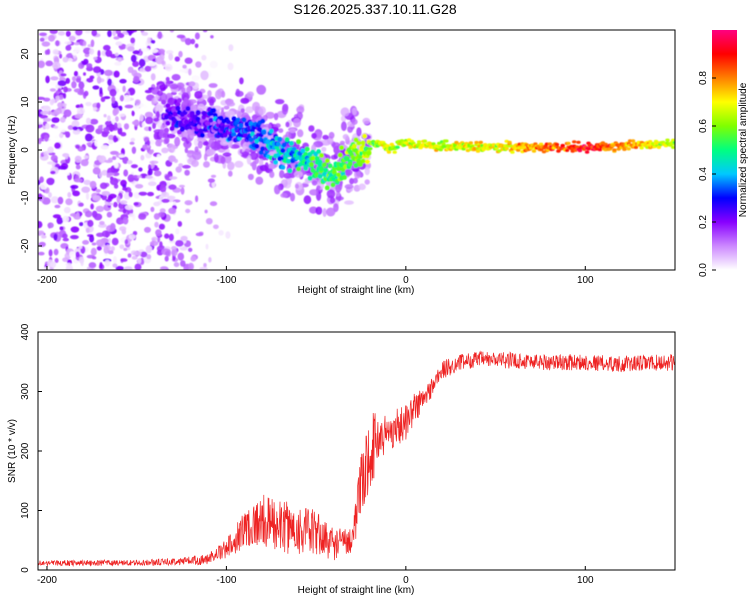  I want to click on snr-x-ticks: -200 -100 0 100, so click(315, 576).